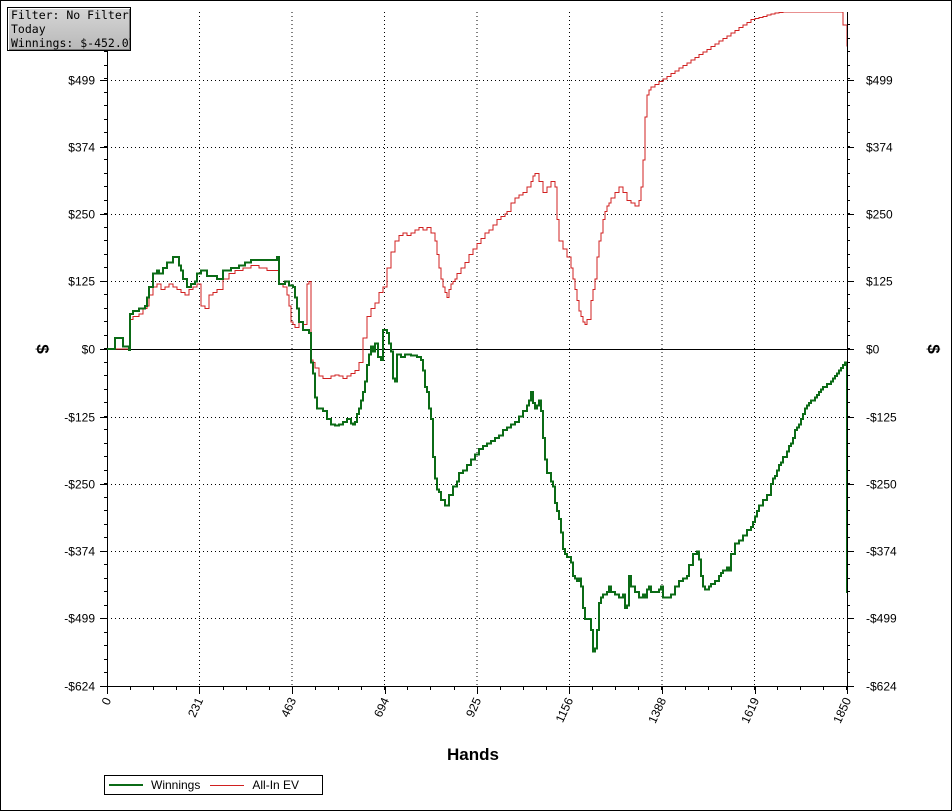  What do you see at coordinates (933, 349) in the screenshot?
I see `y-axis-label-right: $` at bounding box center [933, 349].